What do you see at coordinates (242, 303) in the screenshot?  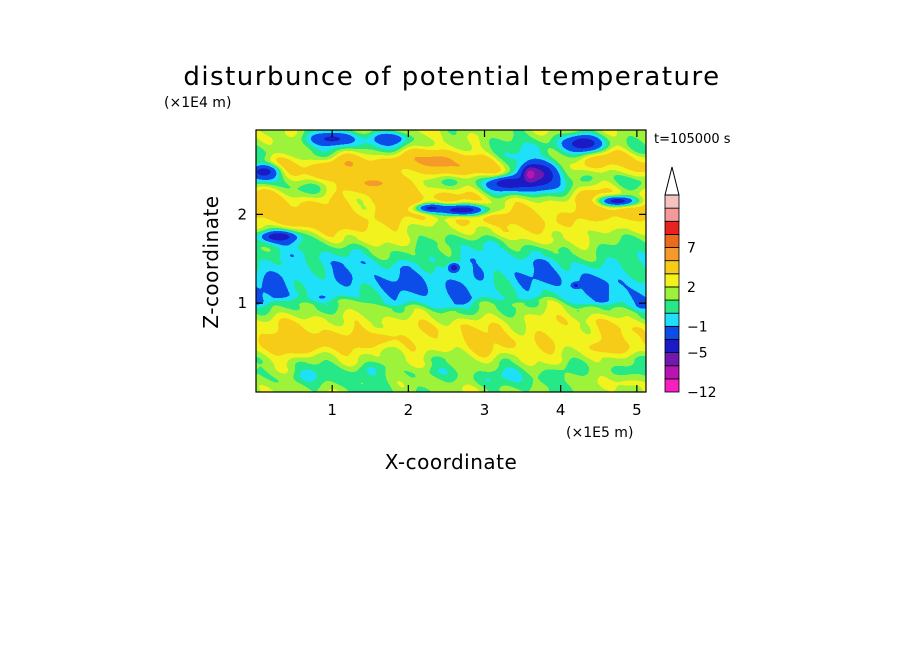 I see `y-tick-label: 1` at bounding box center [242, 303].